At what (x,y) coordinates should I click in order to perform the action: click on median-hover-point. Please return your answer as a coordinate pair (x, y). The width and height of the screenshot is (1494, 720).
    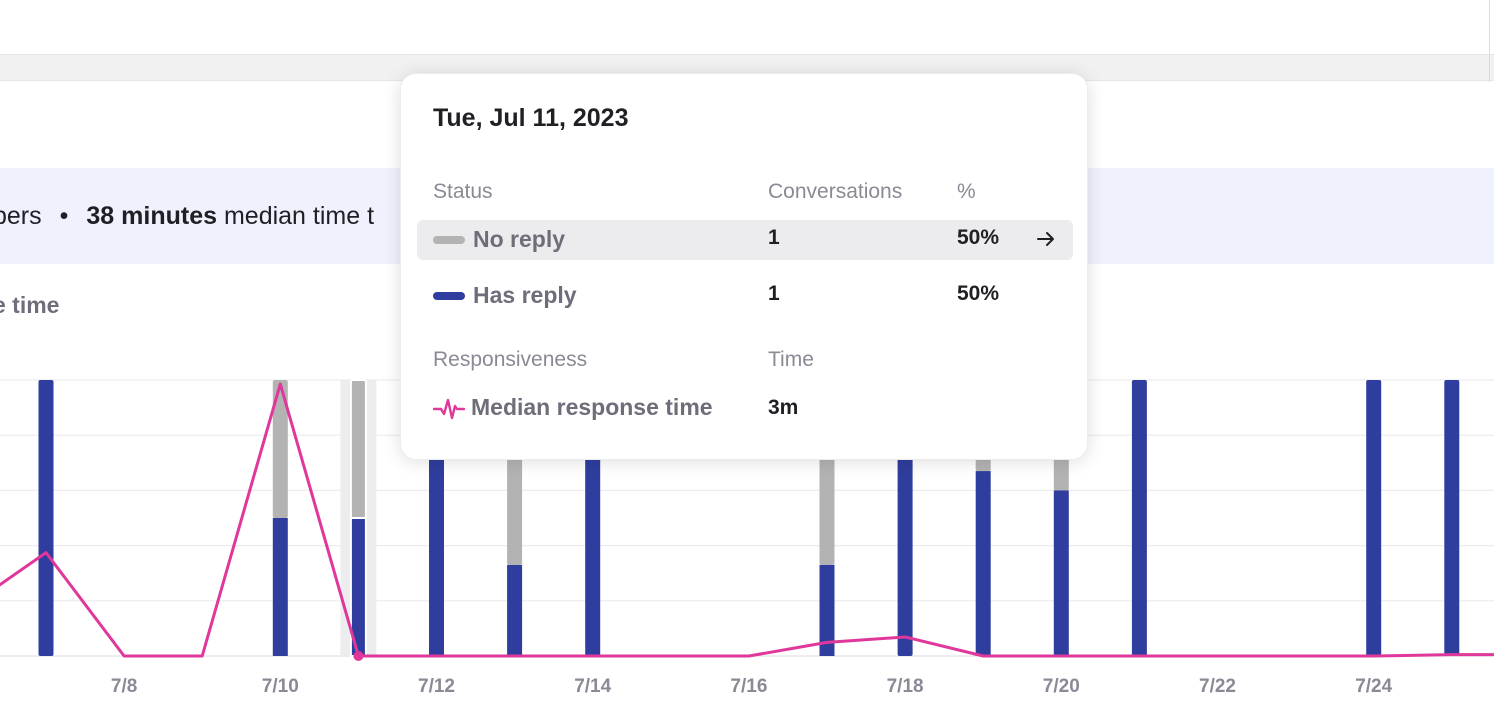
    Looking at the image, I should click on (358, 656).